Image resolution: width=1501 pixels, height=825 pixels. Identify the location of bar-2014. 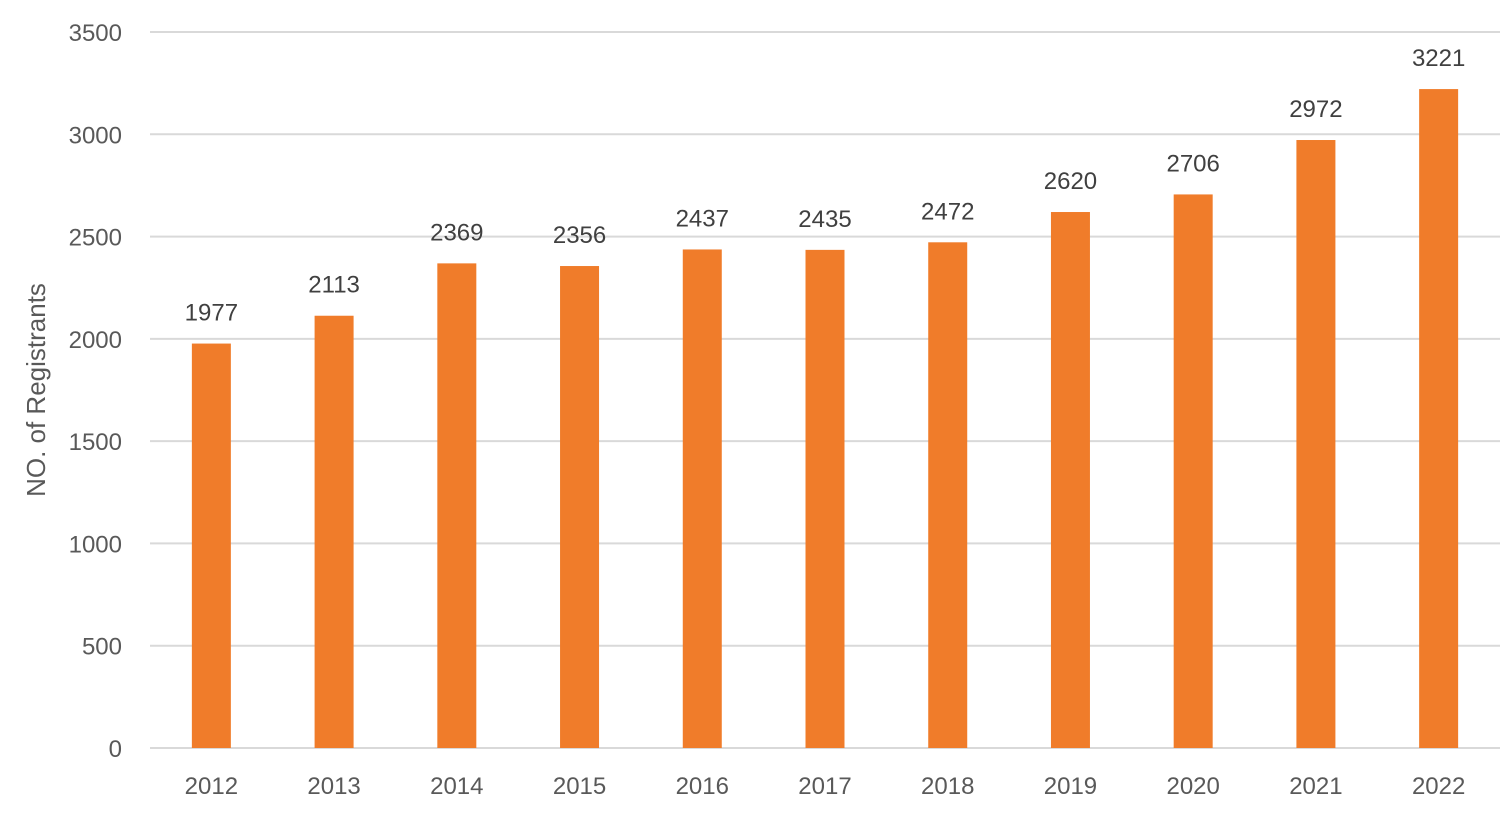
(457, 505).